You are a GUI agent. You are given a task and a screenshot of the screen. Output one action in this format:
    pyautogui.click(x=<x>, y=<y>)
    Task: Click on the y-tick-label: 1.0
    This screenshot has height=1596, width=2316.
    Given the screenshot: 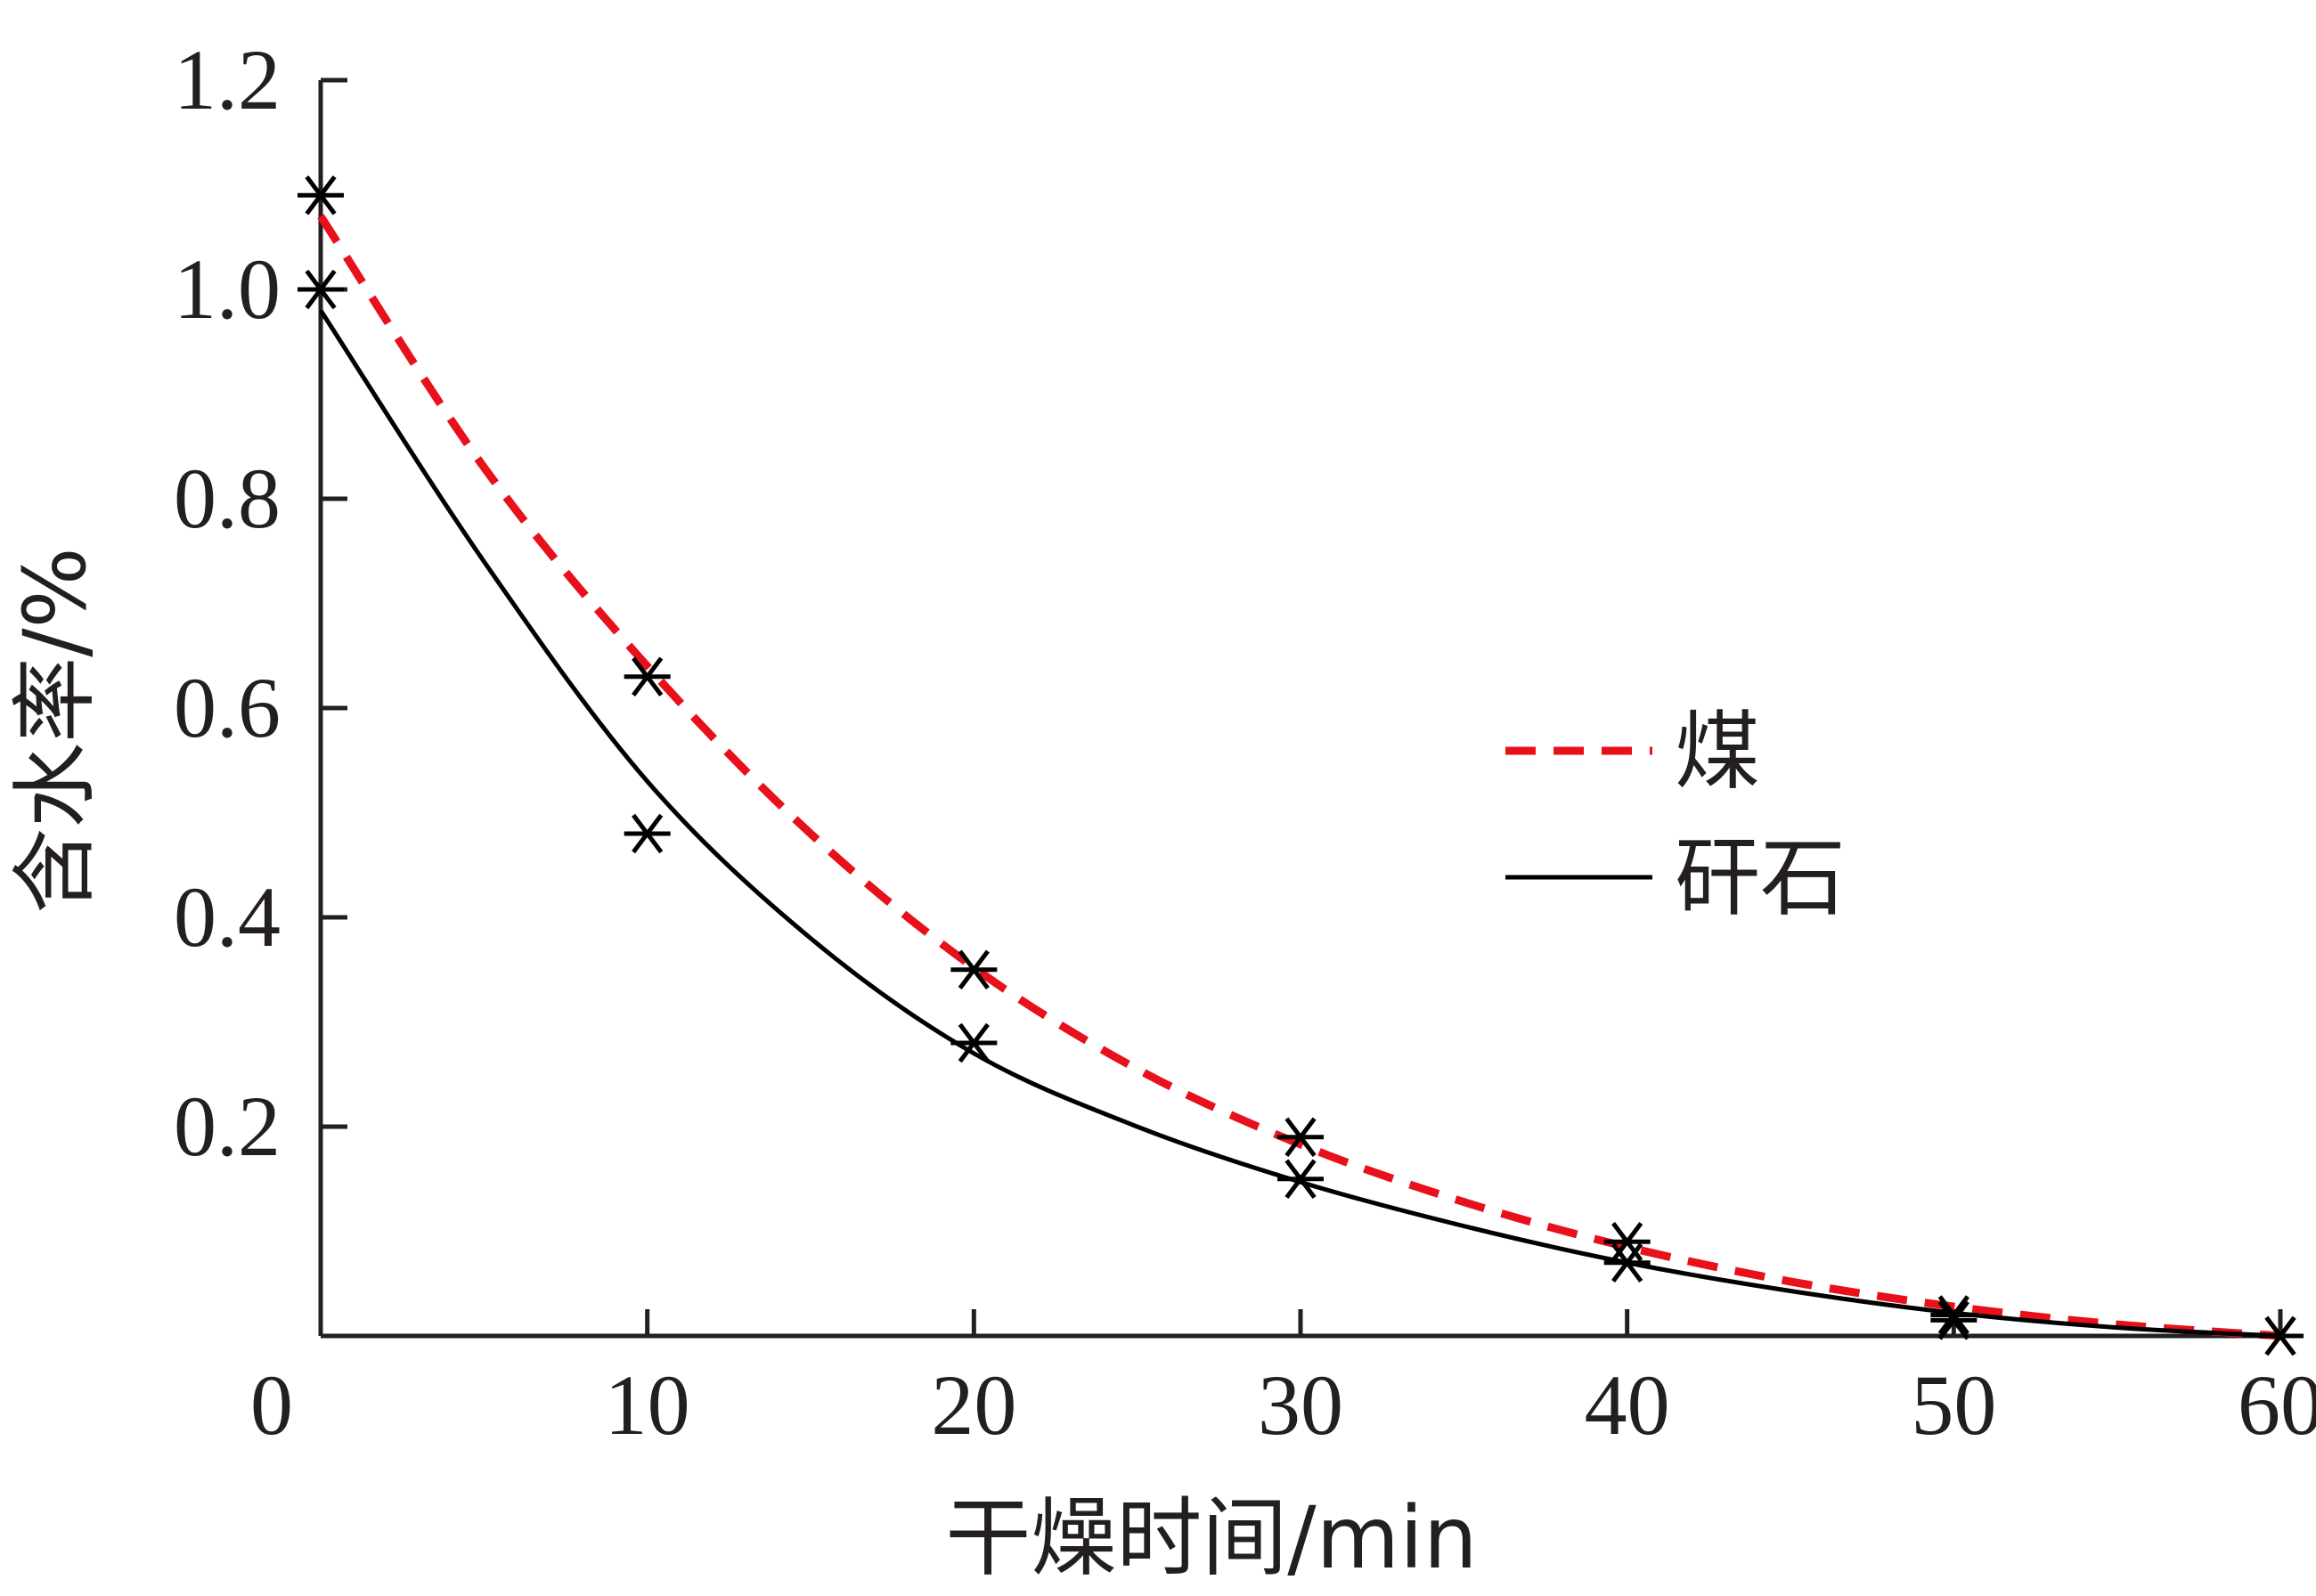 What is the action you would take?
    pyautogui.click(x=227, y=289)
    